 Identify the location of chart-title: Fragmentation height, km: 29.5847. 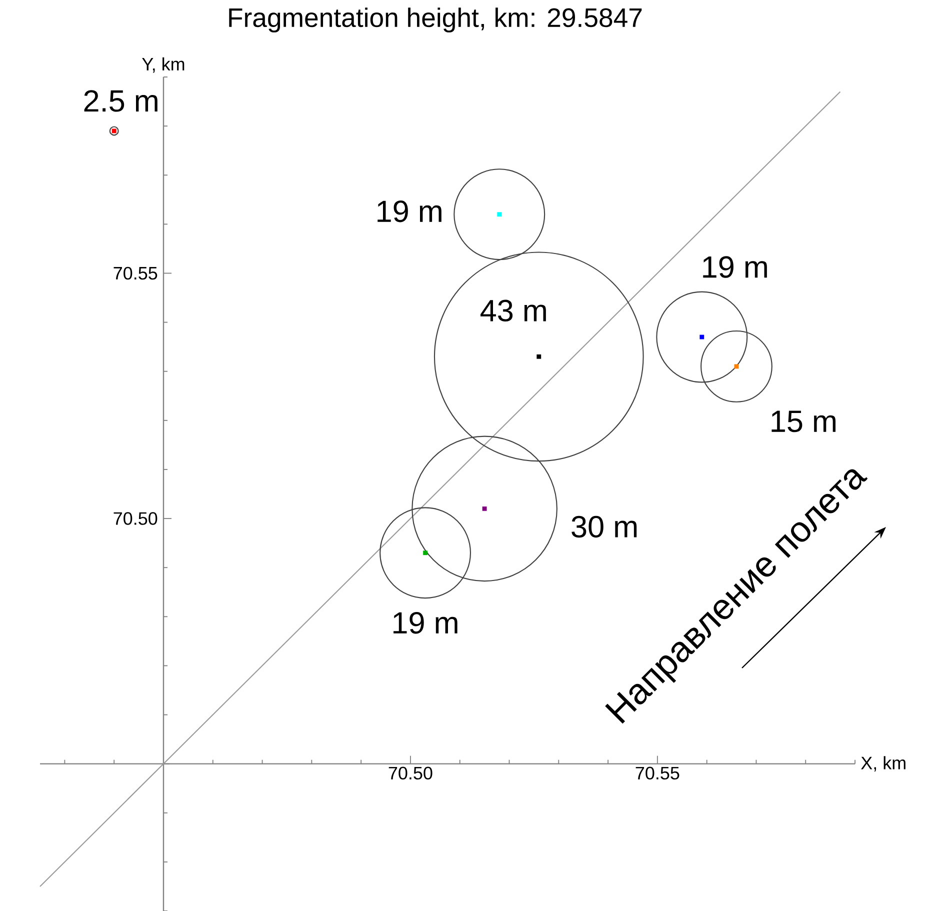
(435, 20).